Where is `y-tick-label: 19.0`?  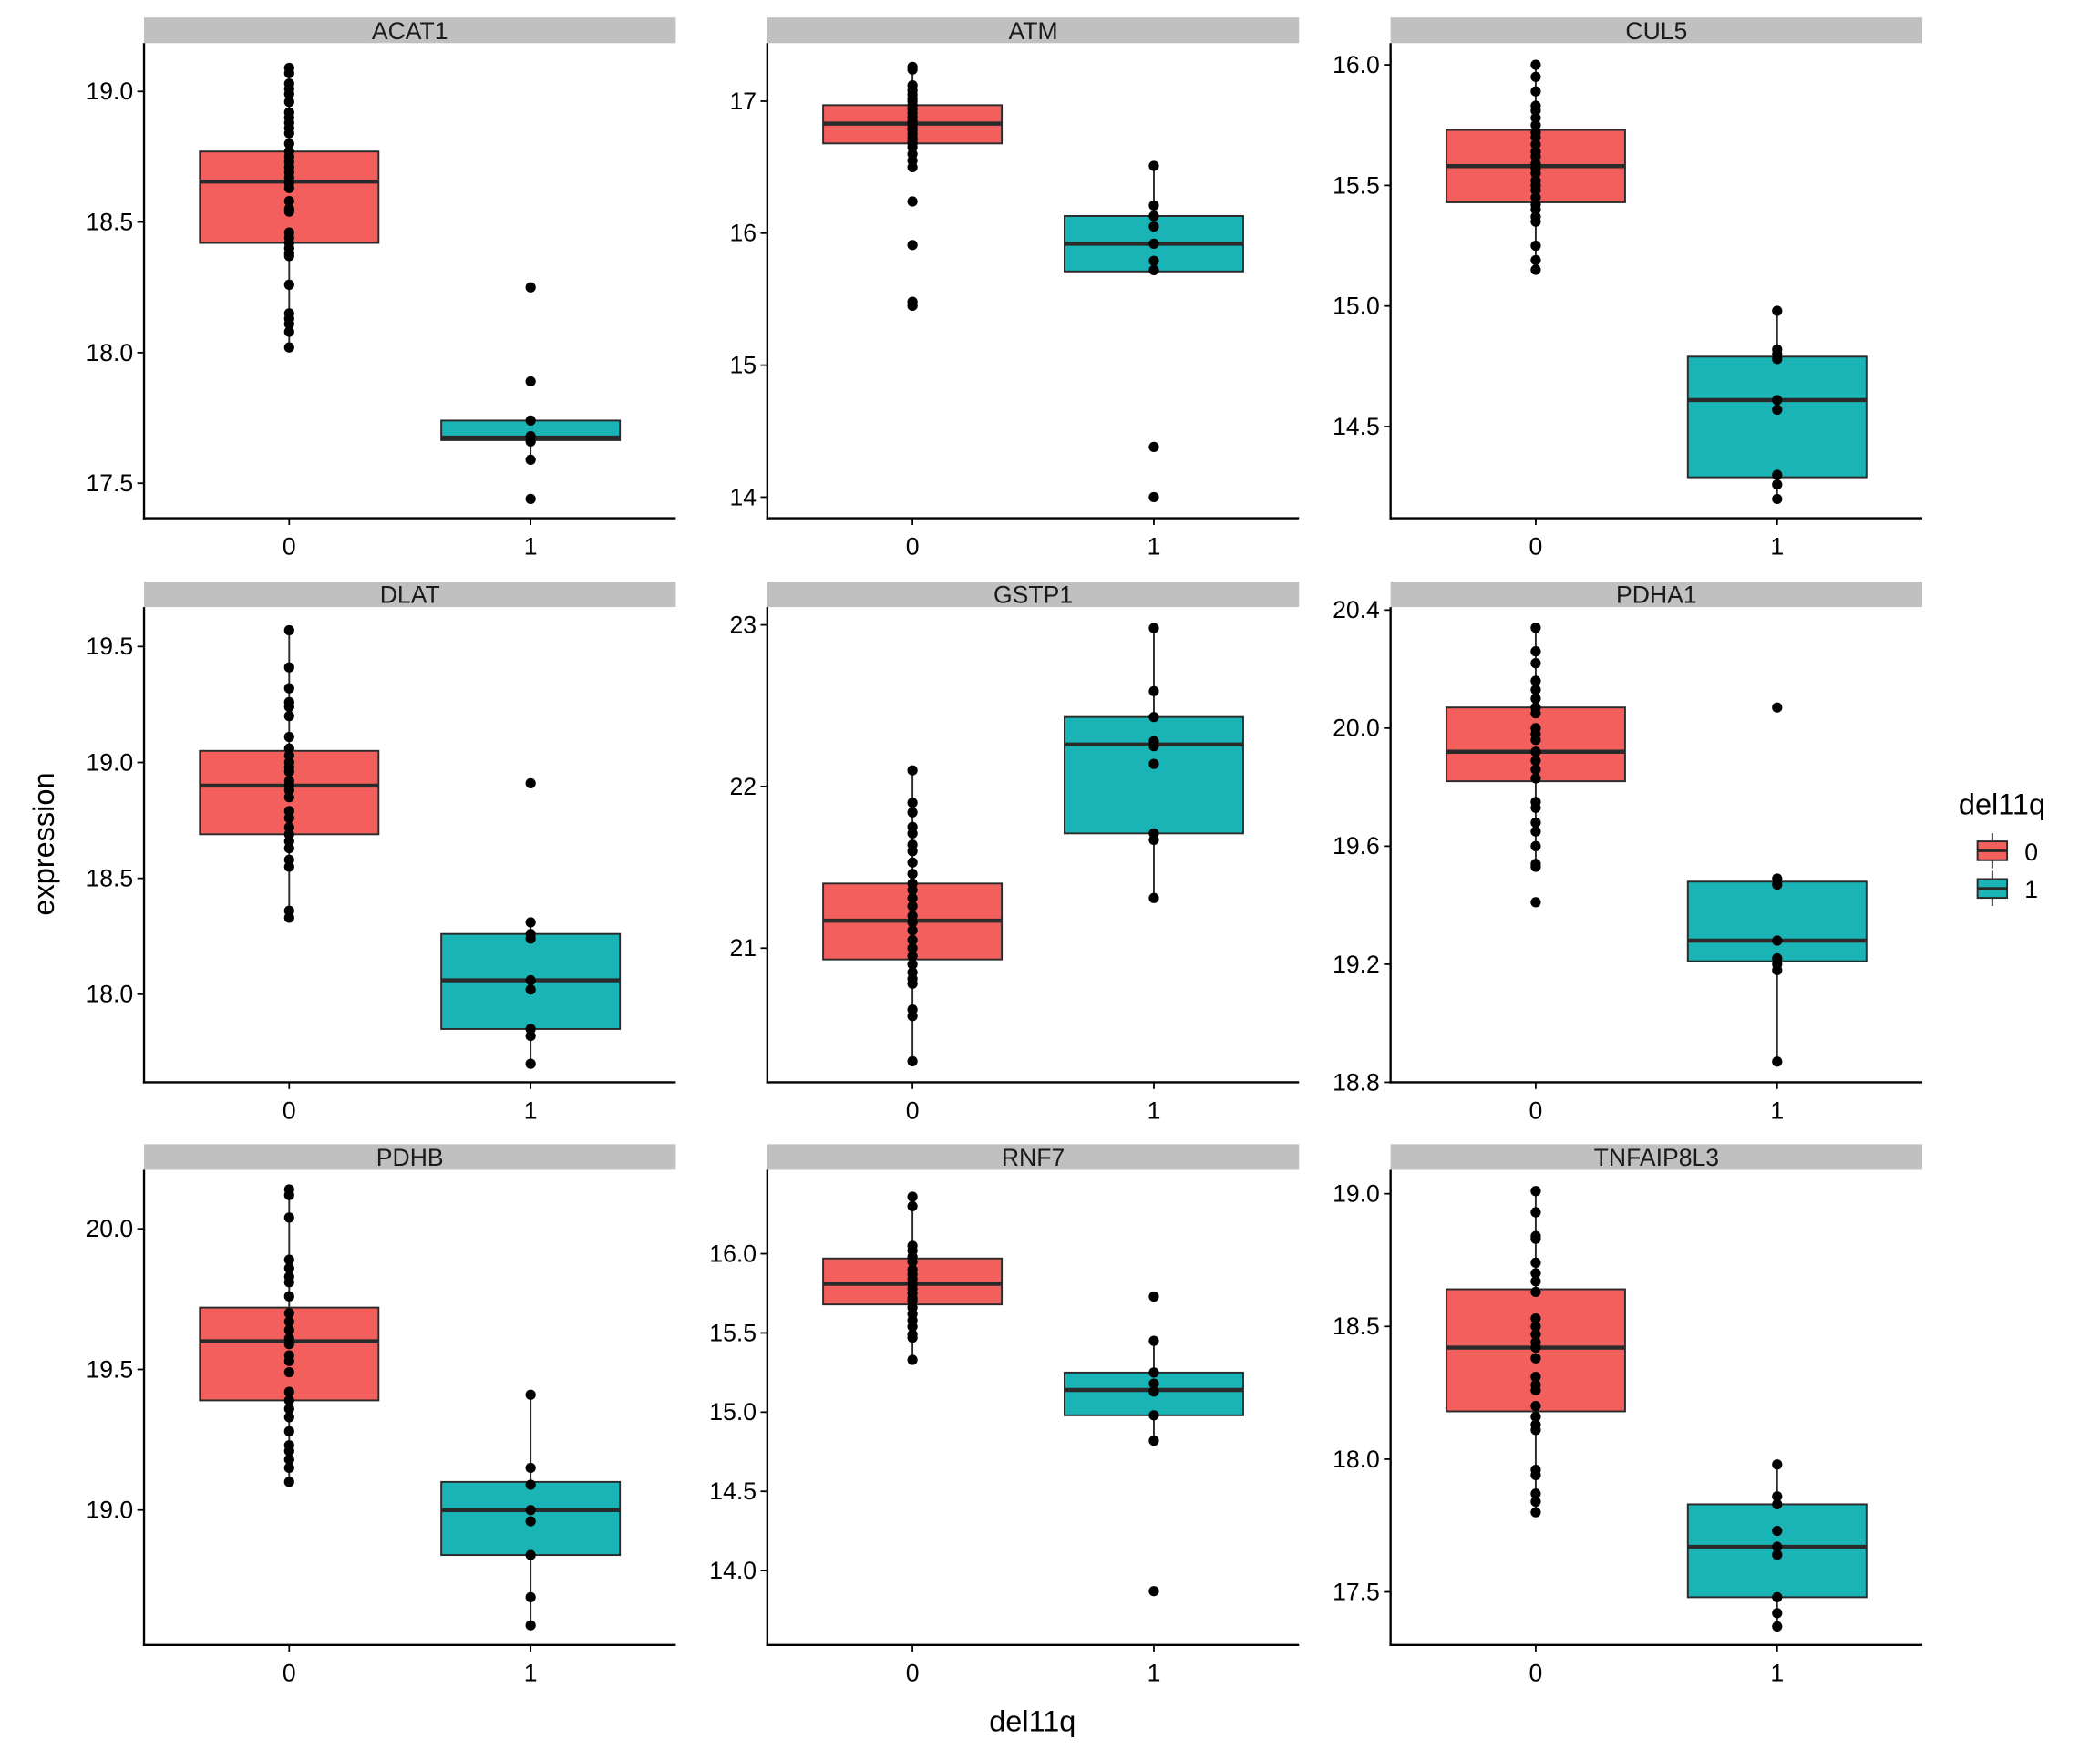
y-tick-label: 19.0 is located at coordinates (110, 762).